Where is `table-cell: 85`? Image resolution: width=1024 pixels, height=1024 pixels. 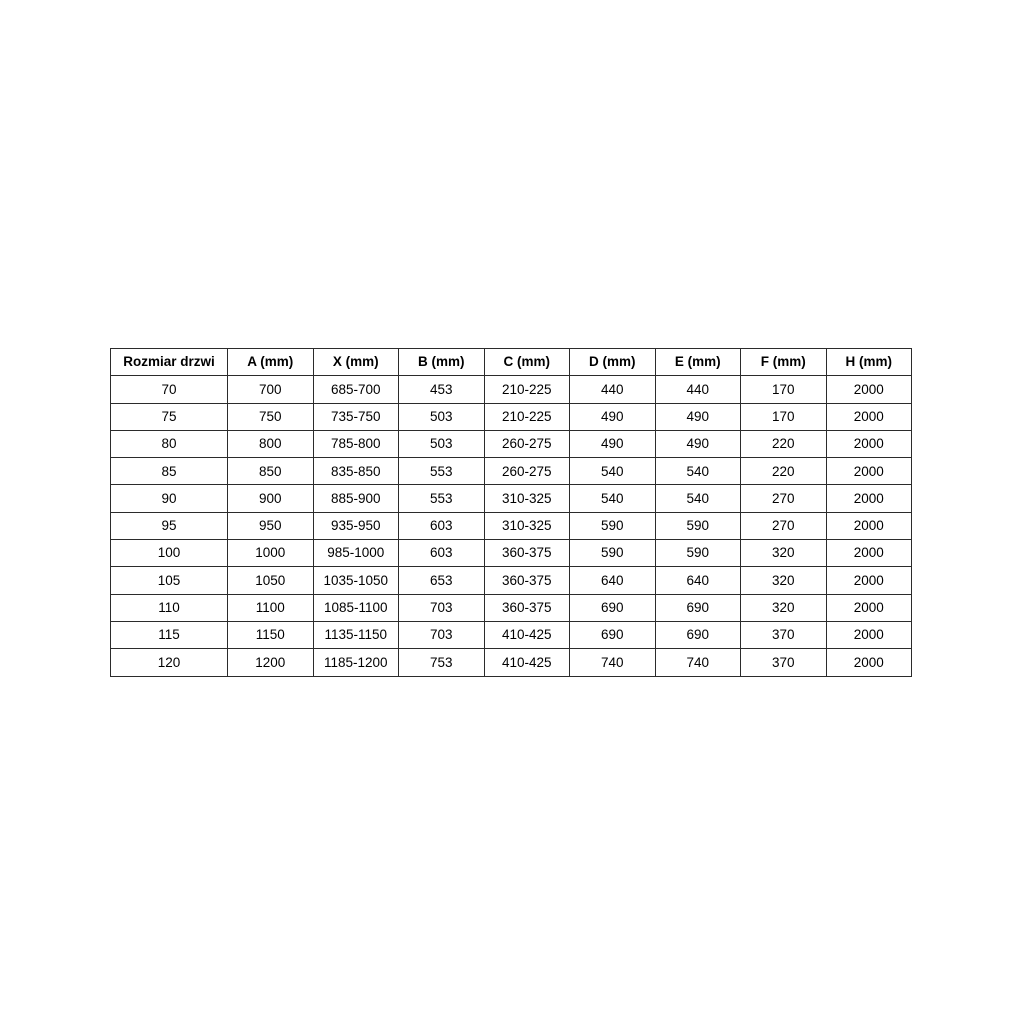 table-cell: 85 is located at coordinates (169, 471).